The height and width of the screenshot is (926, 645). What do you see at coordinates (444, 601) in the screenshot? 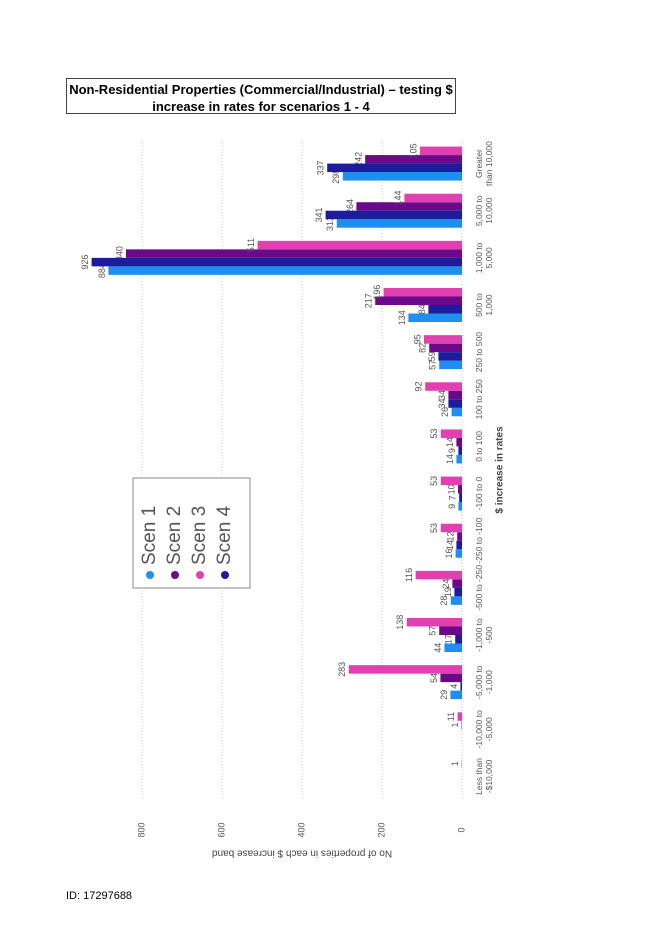
I see `data-label: 28` at bounding box center [444, 601].